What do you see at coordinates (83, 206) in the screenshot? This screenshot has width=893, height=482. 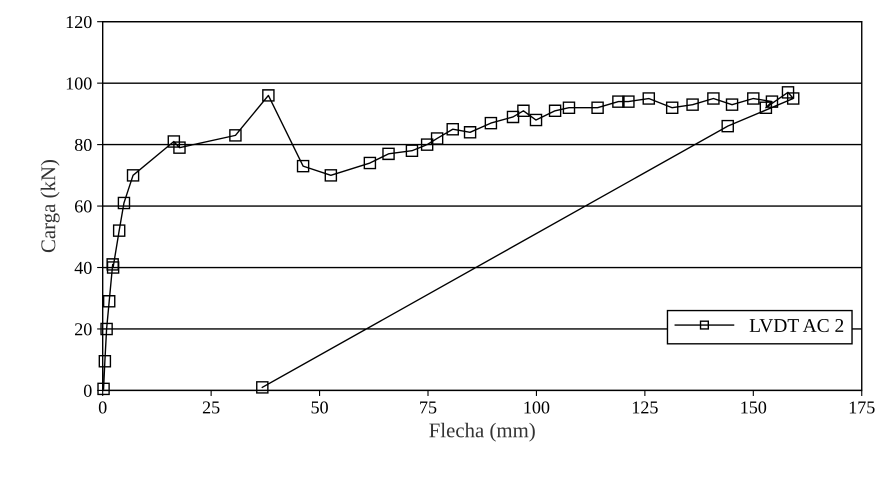 I see `y-tick-label: 60` at bounding box center [83, 206].